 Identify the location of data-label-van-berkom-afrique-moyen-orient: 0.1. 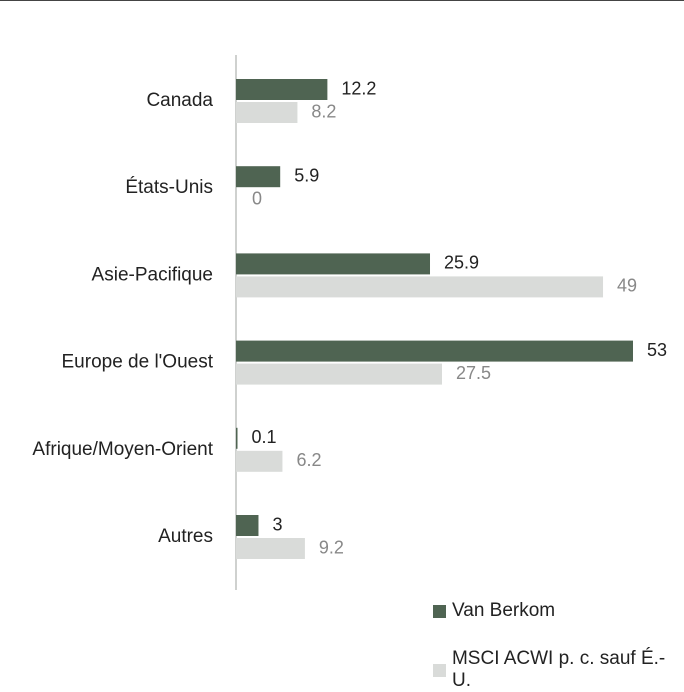
(264, 437).